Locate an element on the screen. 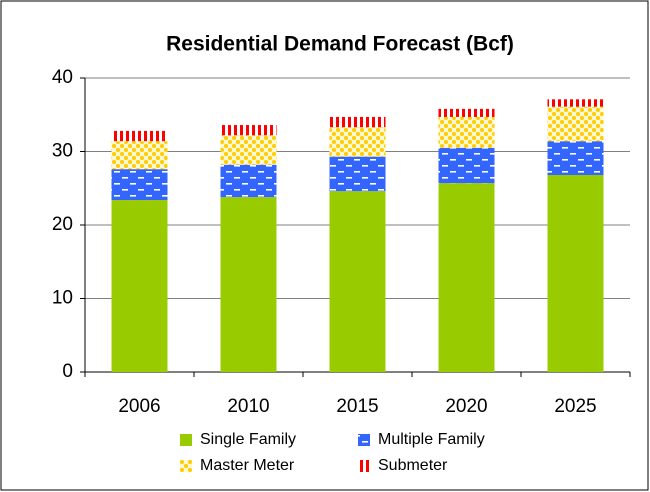 This screenshot has width=650, height=492. y-tick-label: 10 is located at coordinates (62, 298).